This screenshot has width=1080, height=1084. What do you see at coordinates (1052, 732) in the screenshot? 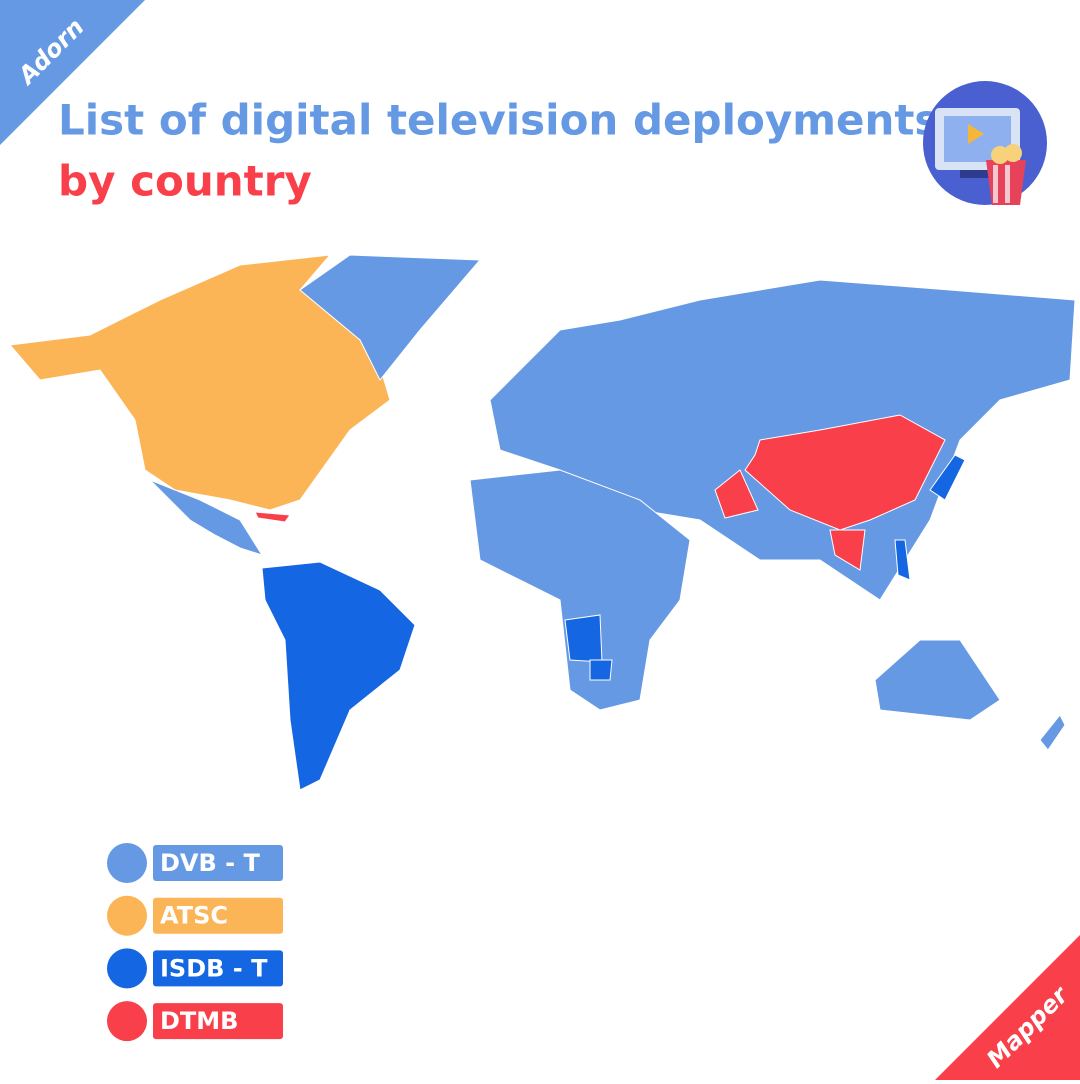
I see `region-new-zealand` at bounding box center [1052, 732].